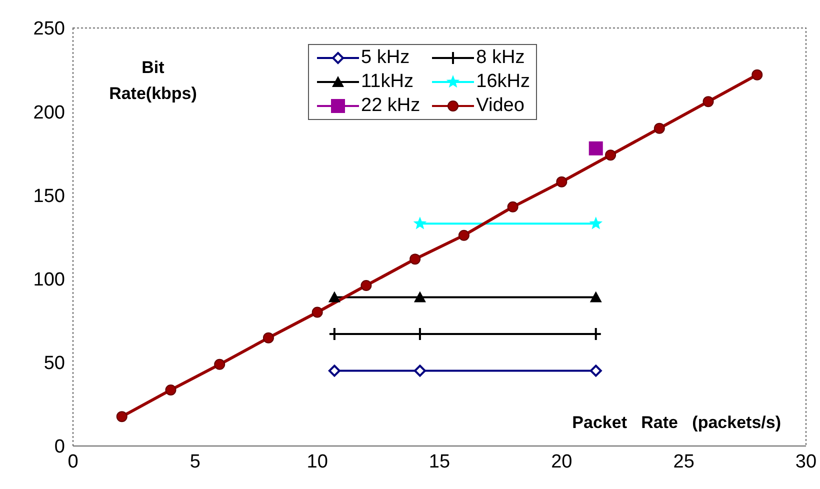  Describe the element at coordinates (49, 113) in the screenshot. I see `y-tick-label: 200` at that location.